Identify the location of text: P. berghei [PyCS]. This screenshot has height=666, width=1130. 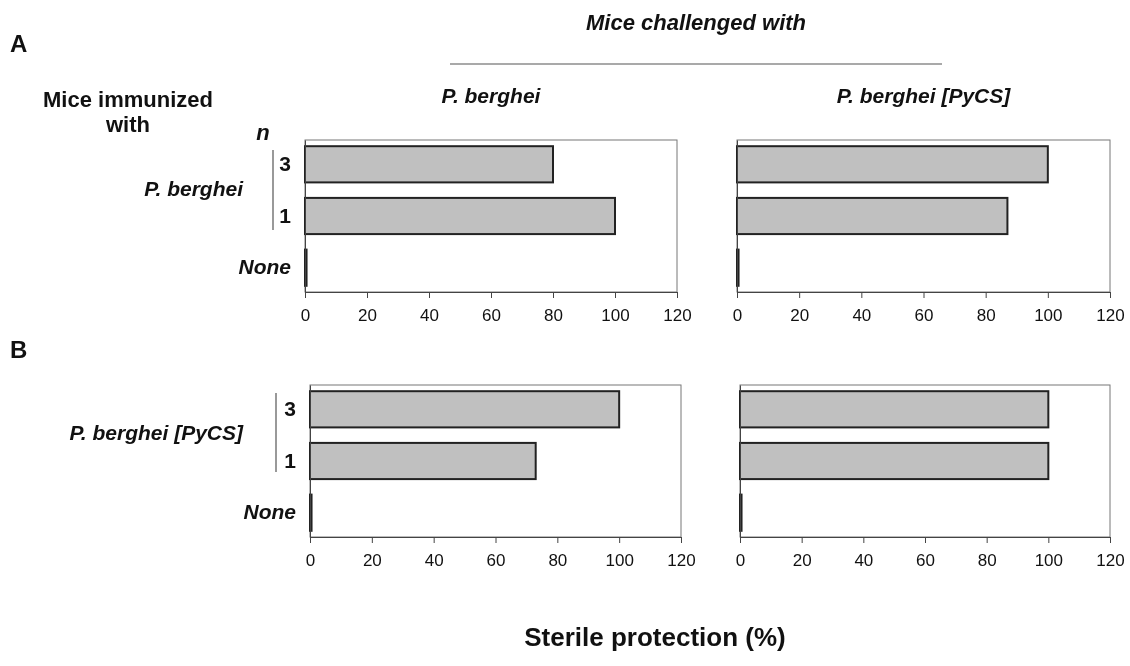
(156, 432).